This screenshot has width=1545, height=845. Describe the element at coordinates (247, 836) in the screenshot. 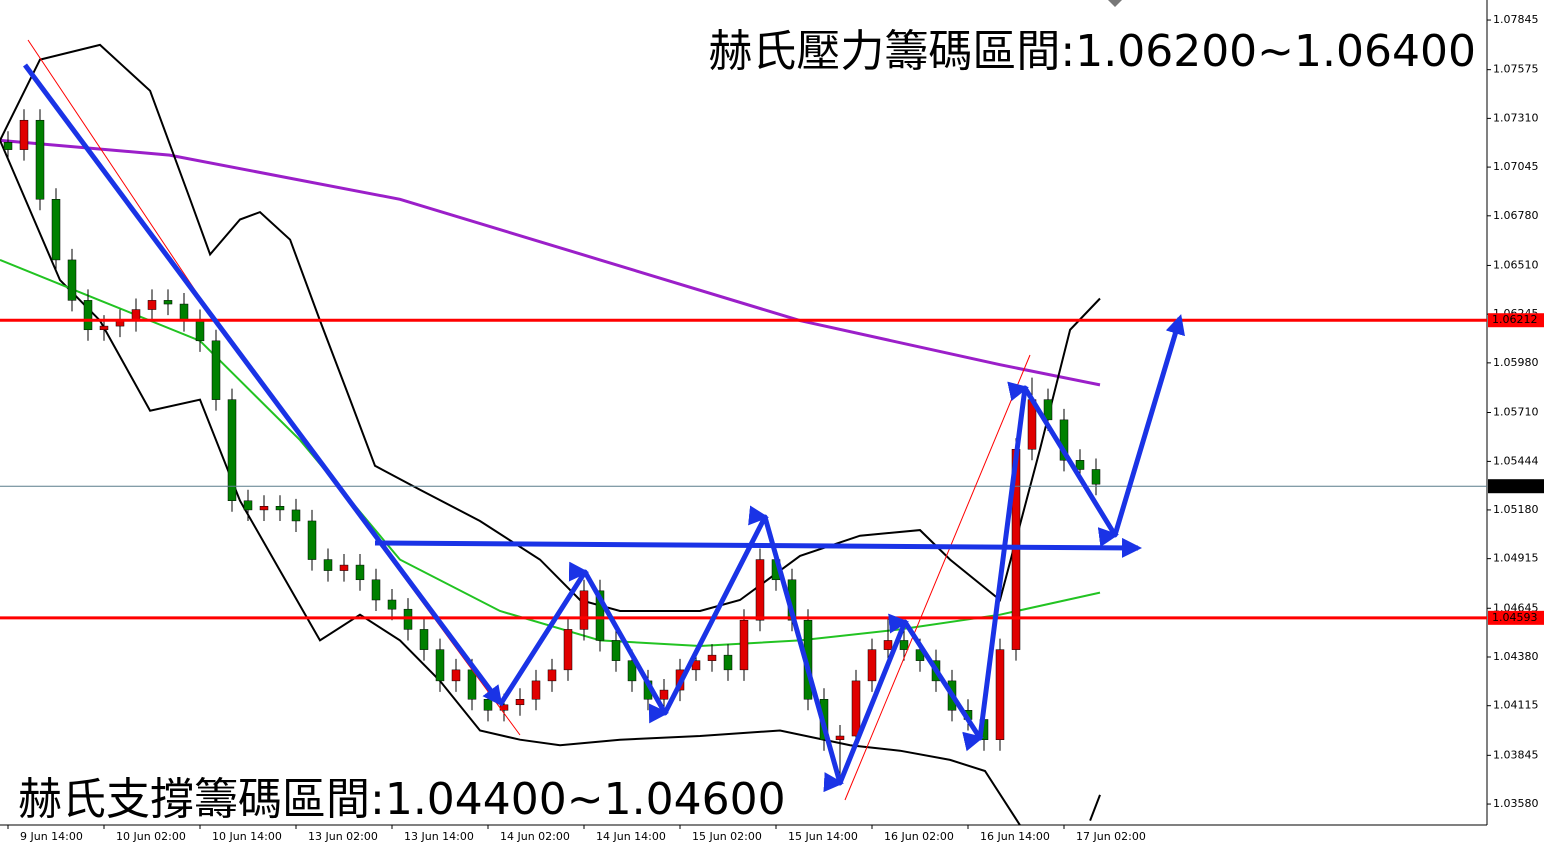

I see `x-tick-label: 10 Jun 14:00` at that location.